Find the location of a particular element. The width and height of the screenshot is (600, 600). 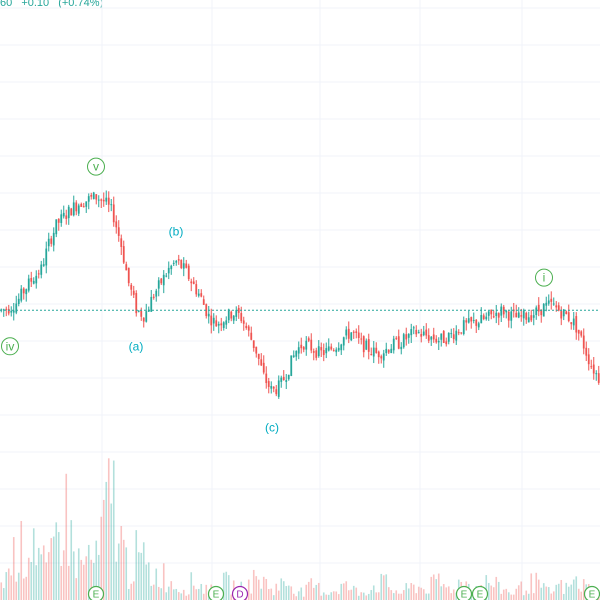

price-header: 60 +0.10 (+0.74%) is located at coordinates (54, 4).